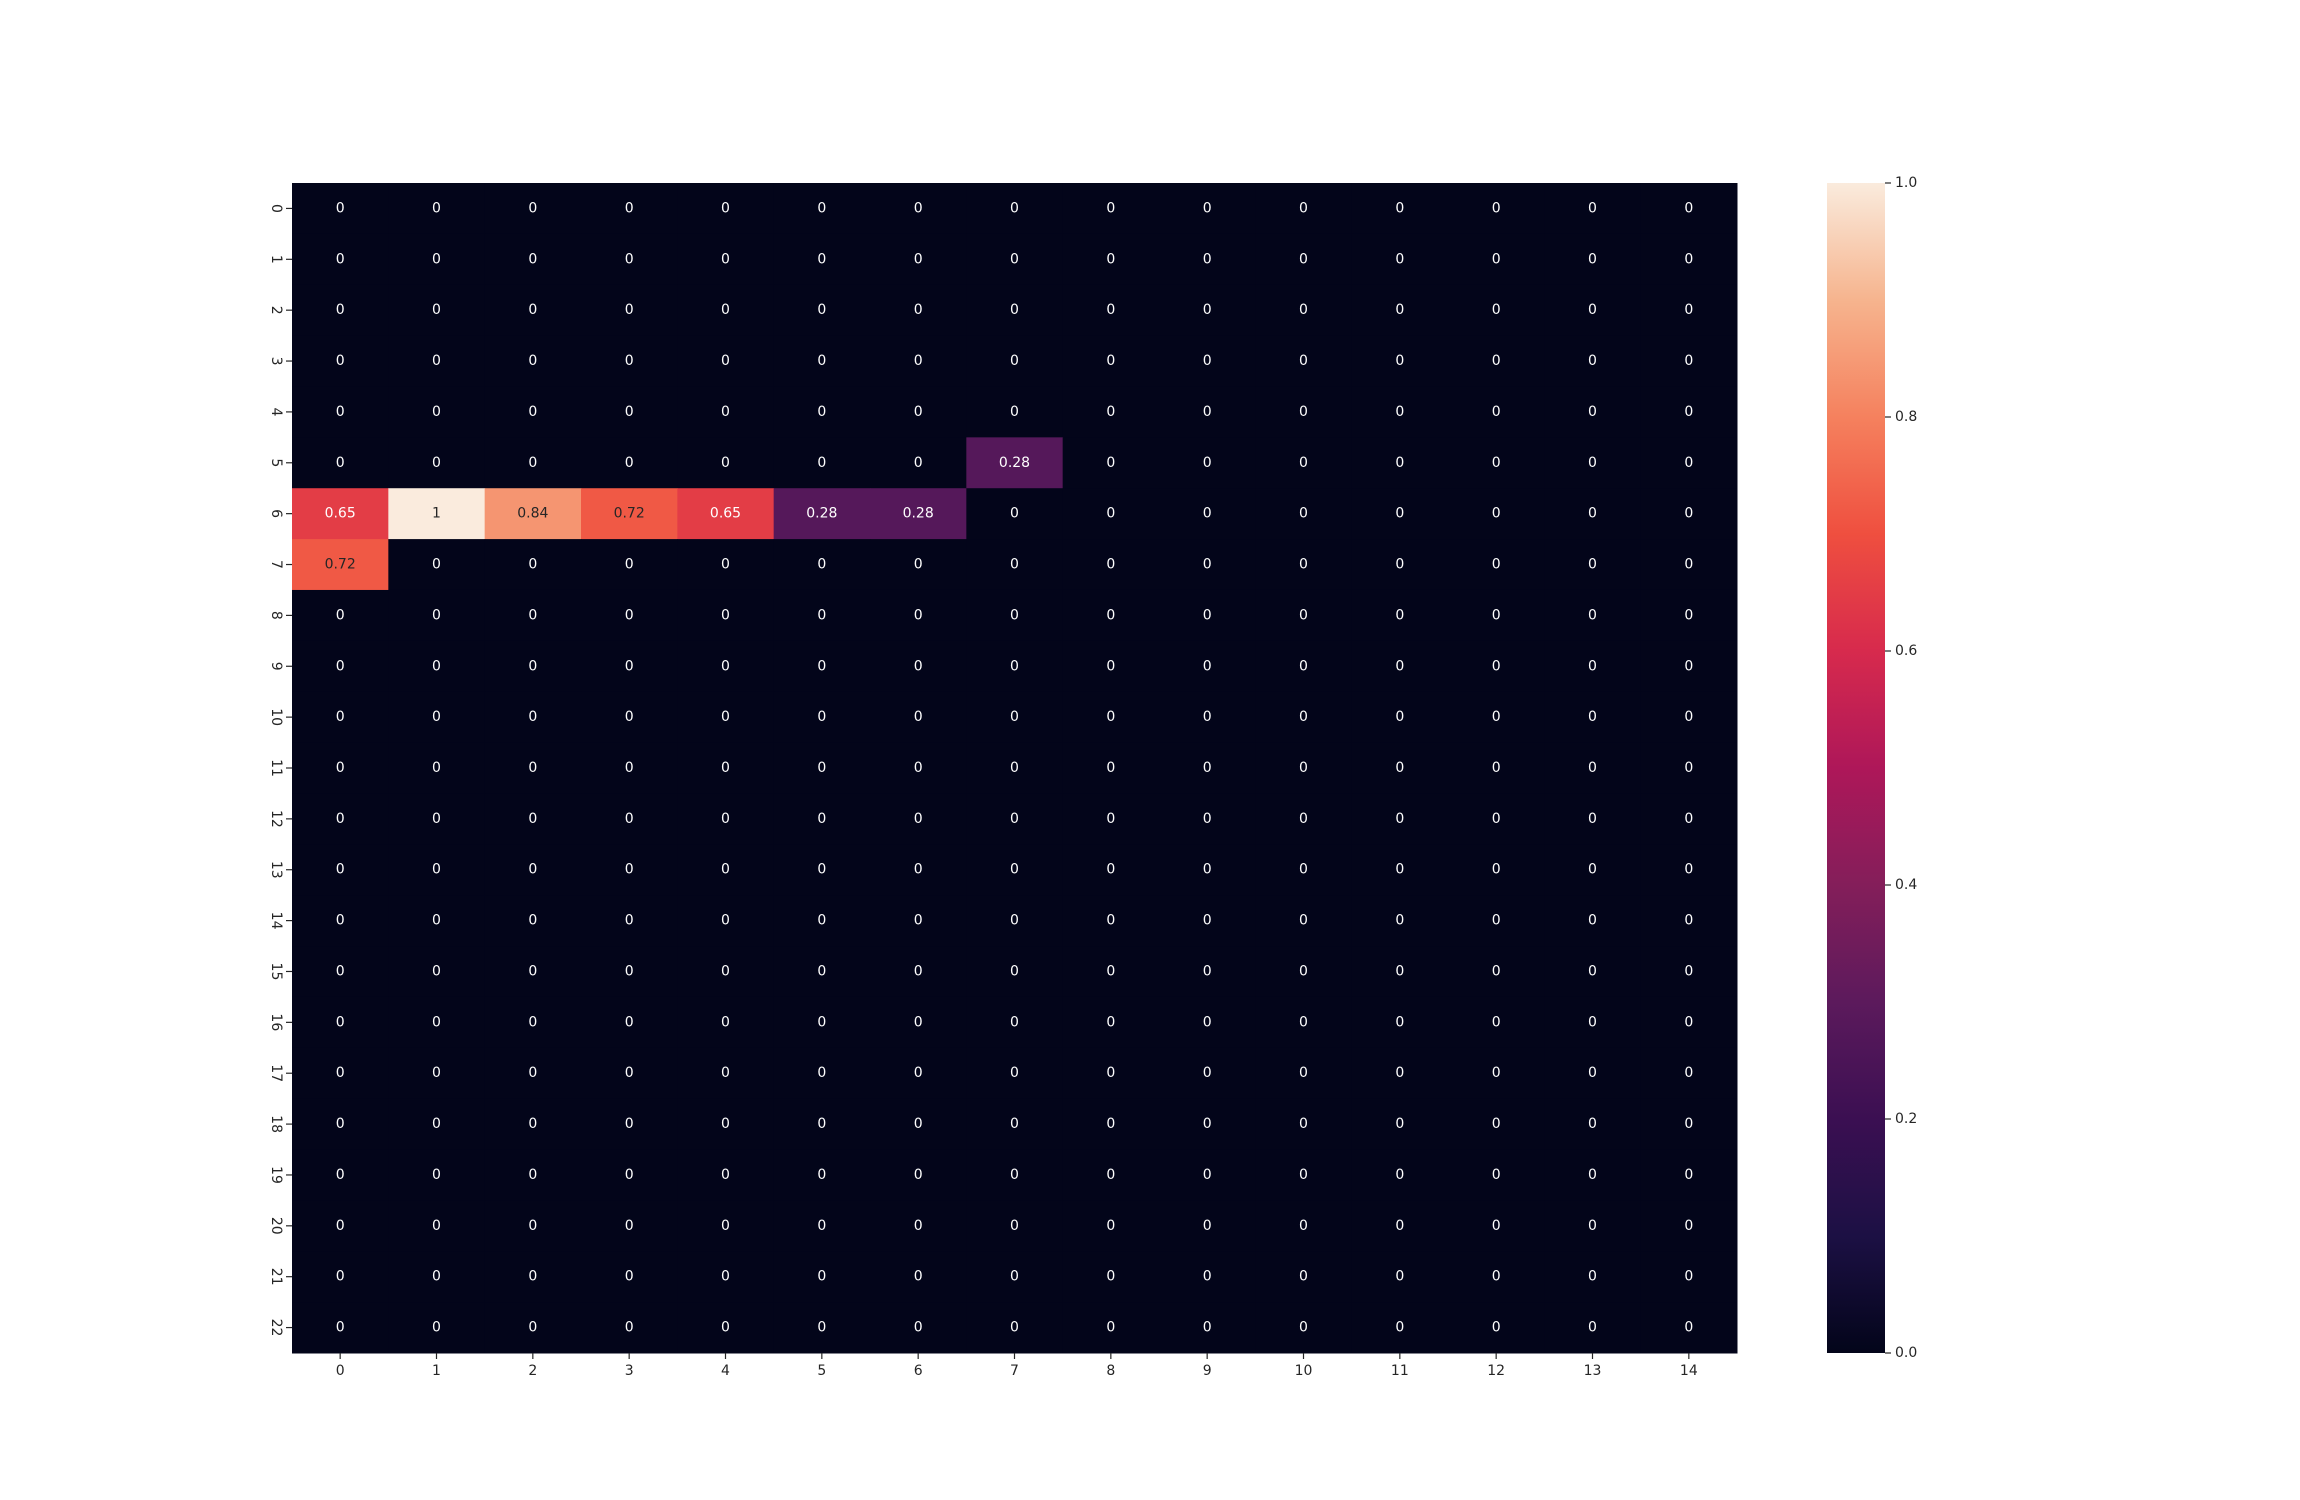 The height and width of the screenshot is (1500, 2300). What do you see at coordinates (436, 1277) in the screenshot?
I see `cell-value-r21-c1: 0` at bounding box center [436, 1277].